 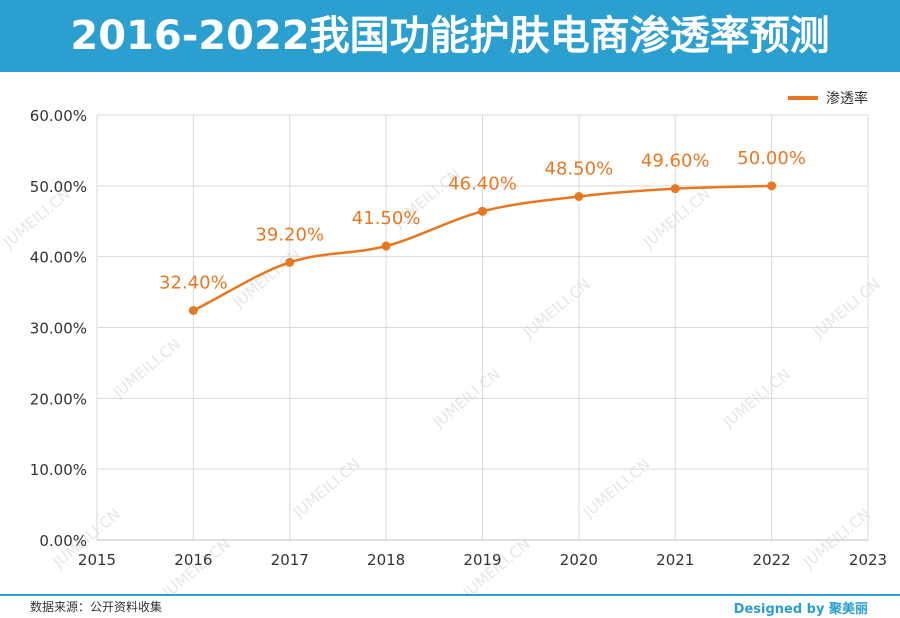 What do you see at coordinates (386, 218) in the screenshot?
I see `data-label: 41.50%` at bounding box center [386, 218].